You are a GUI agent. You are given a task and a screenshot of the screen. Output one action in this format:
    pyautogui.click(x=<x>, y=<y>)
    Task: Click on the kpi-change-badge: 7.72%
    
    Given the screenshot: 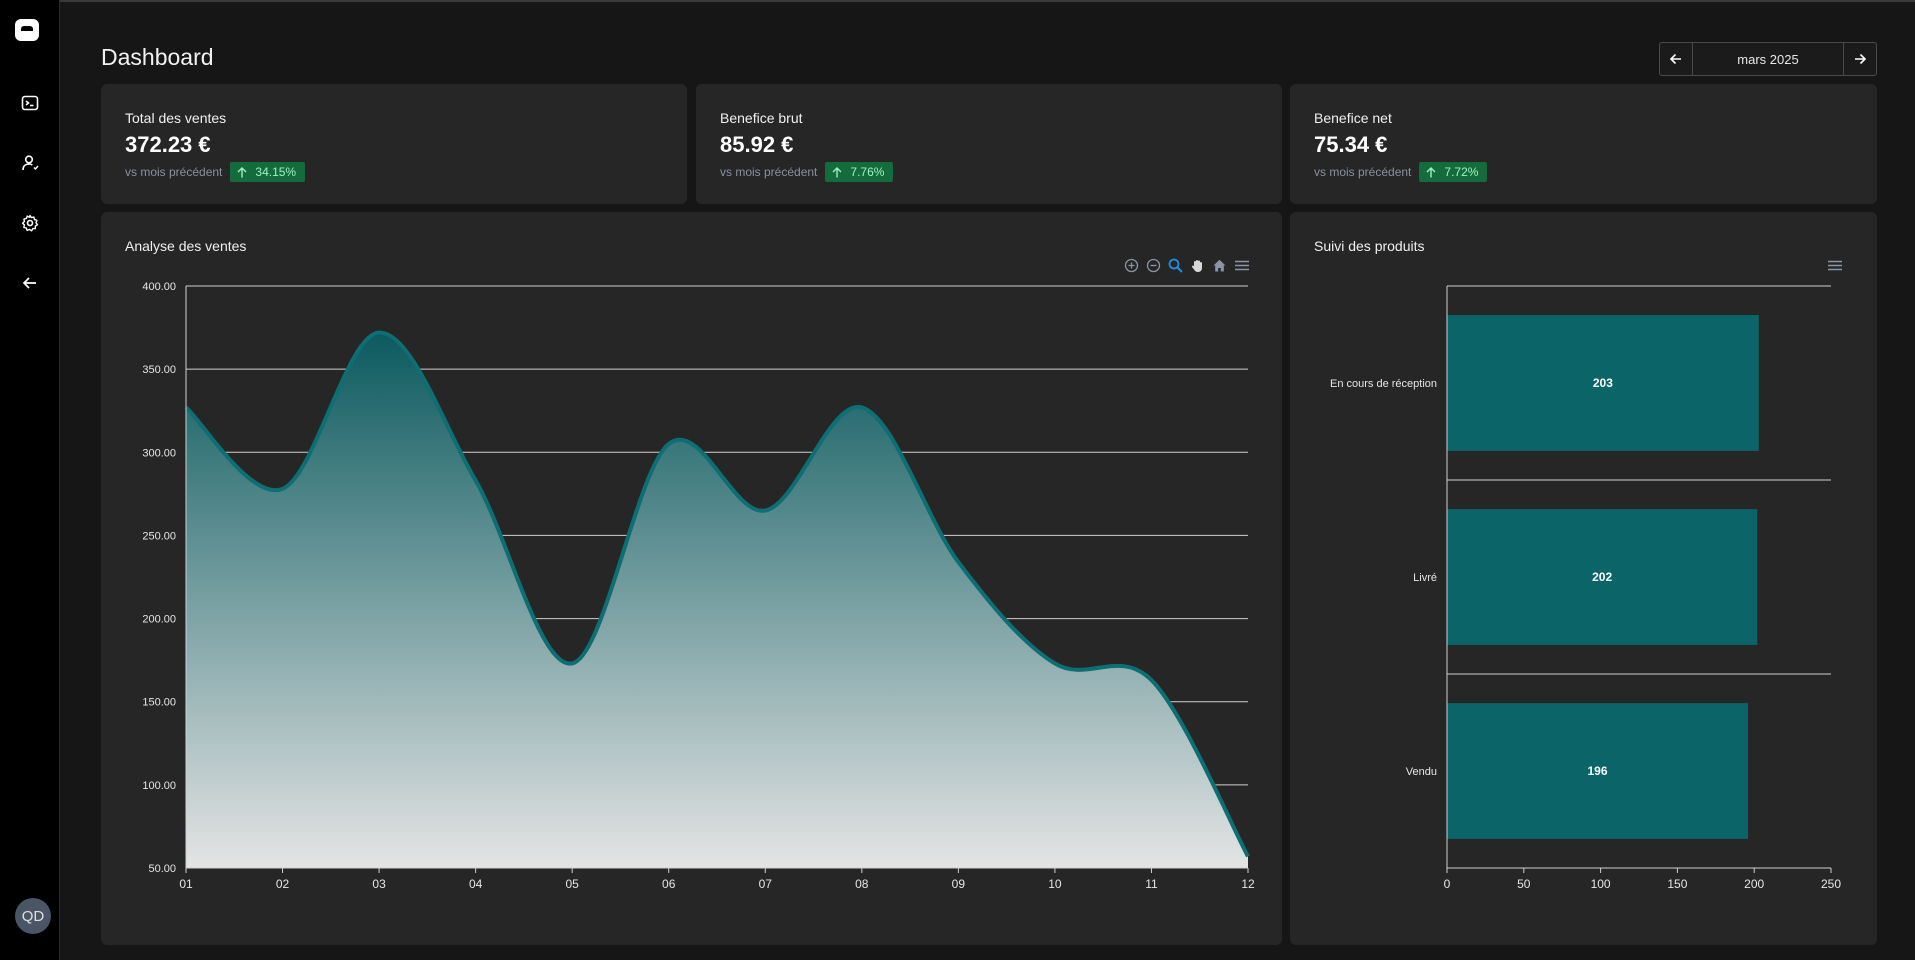 What is the action you would take?
    pyautogui.click(x=1453, y=172)
    